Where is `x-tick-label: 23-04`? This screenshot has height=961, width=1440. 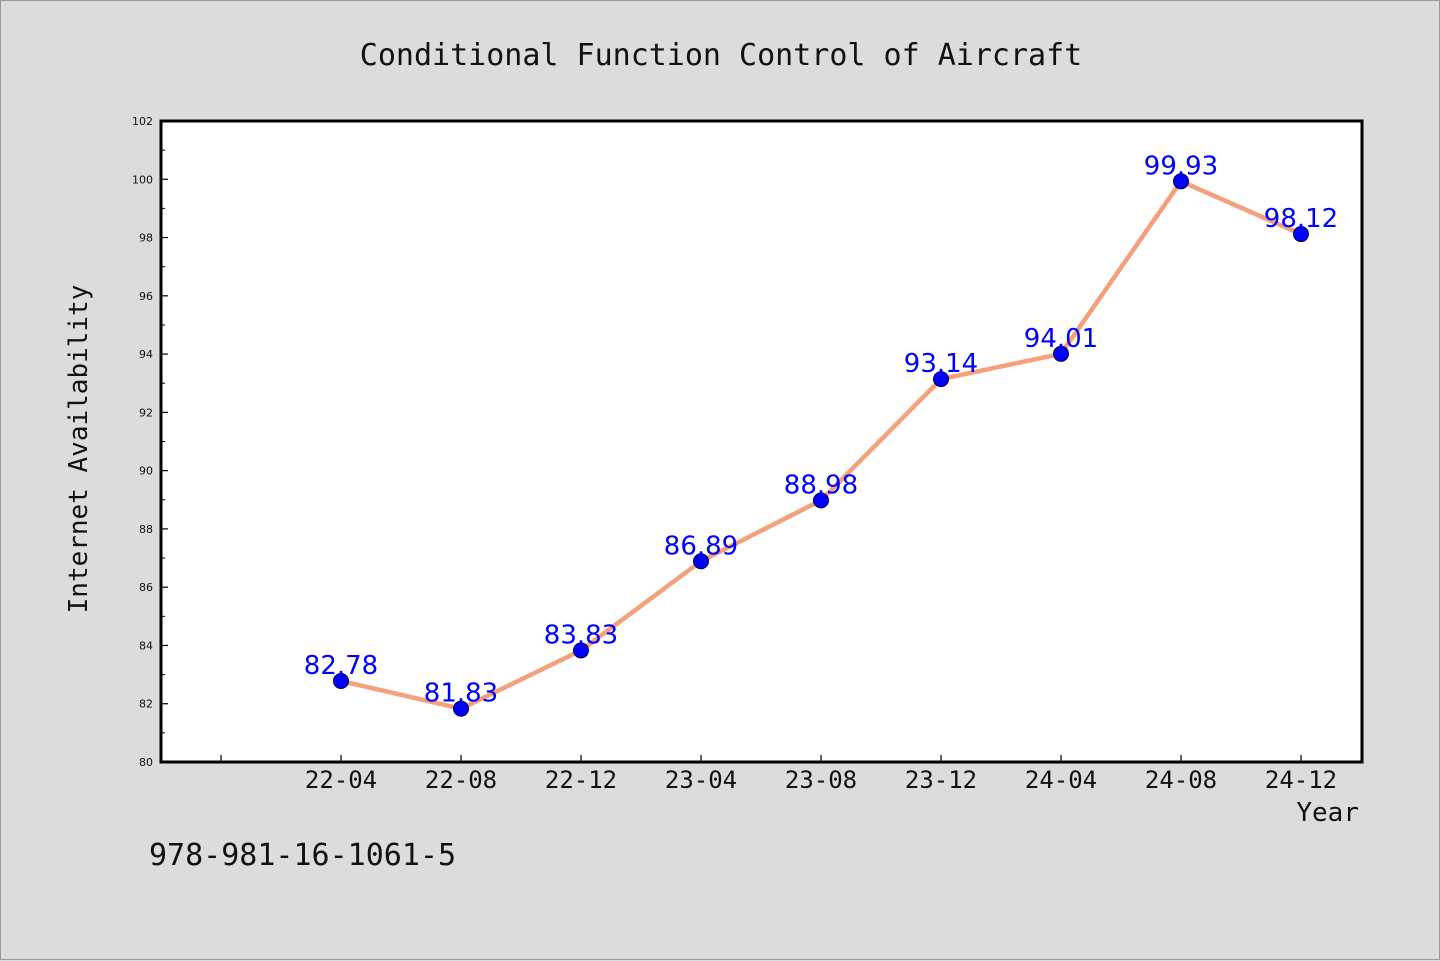
x-tick-label: 23-04 is located at coordinates (701, 780).